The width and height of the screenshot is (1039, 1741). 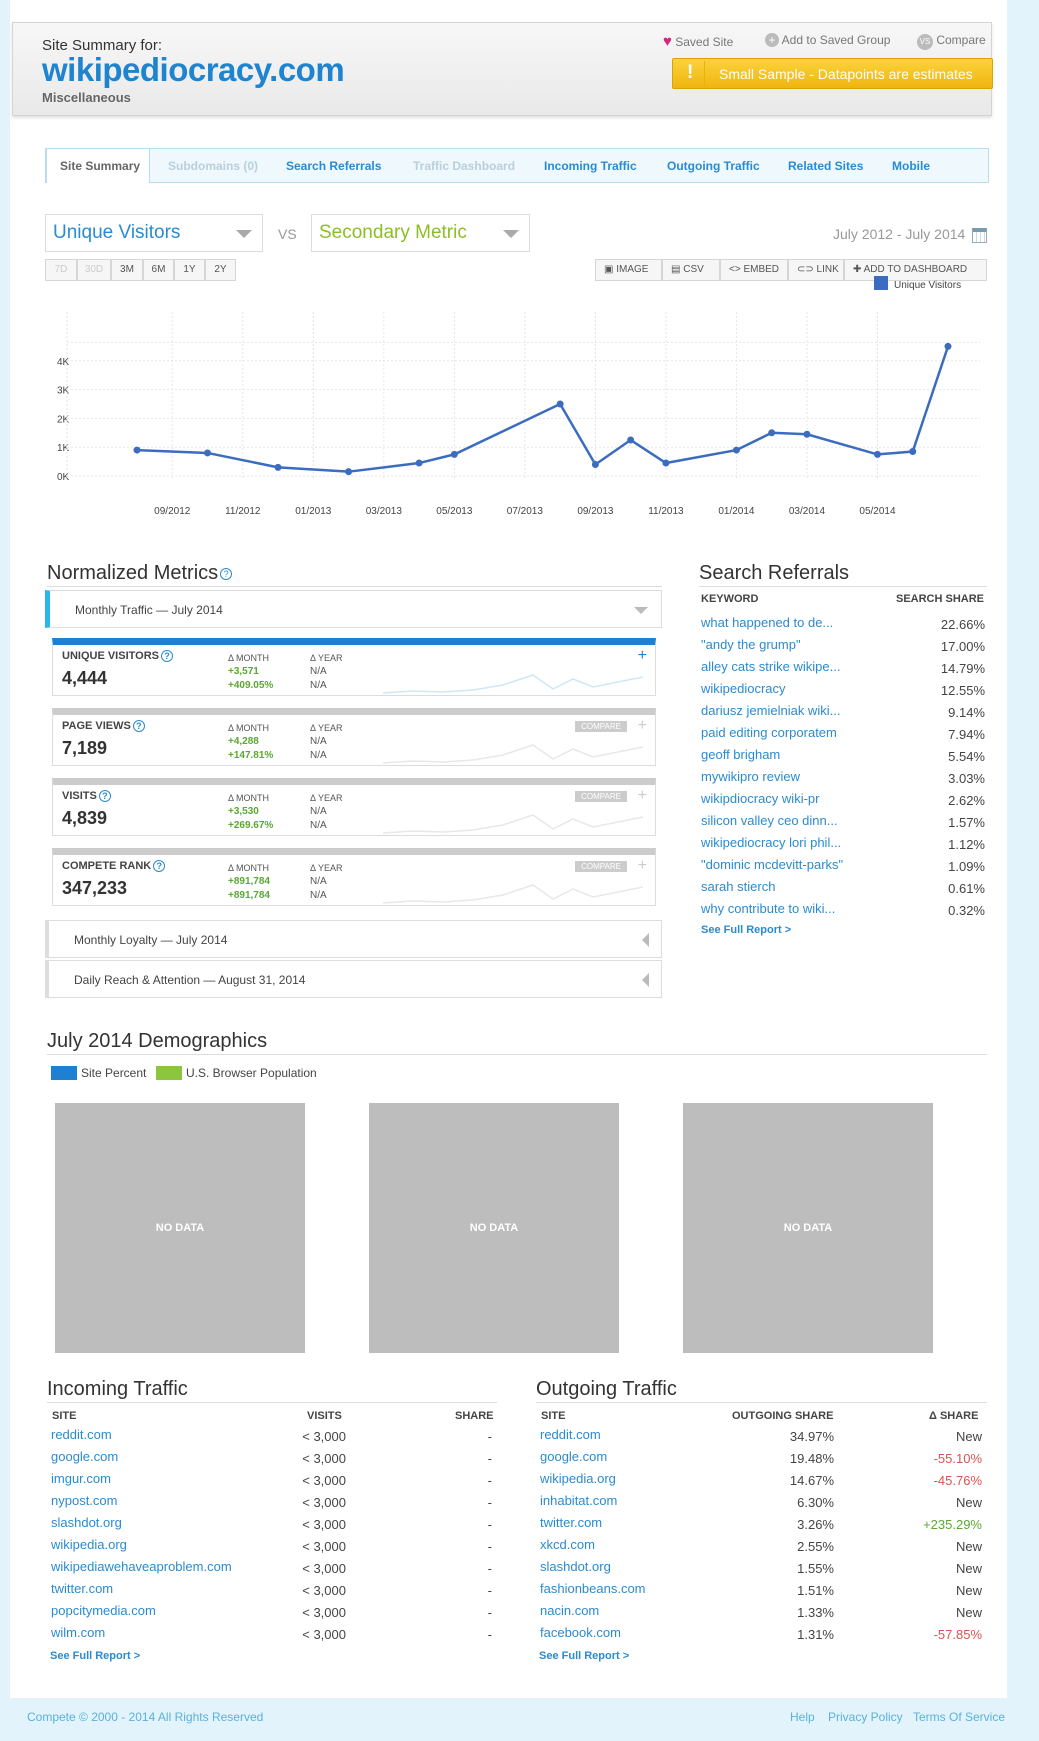 What do you see at coordinates (741, 754) in the screenshot?
I see `search-keyword-link: geoff brigham` at bounding box center [741, 754].